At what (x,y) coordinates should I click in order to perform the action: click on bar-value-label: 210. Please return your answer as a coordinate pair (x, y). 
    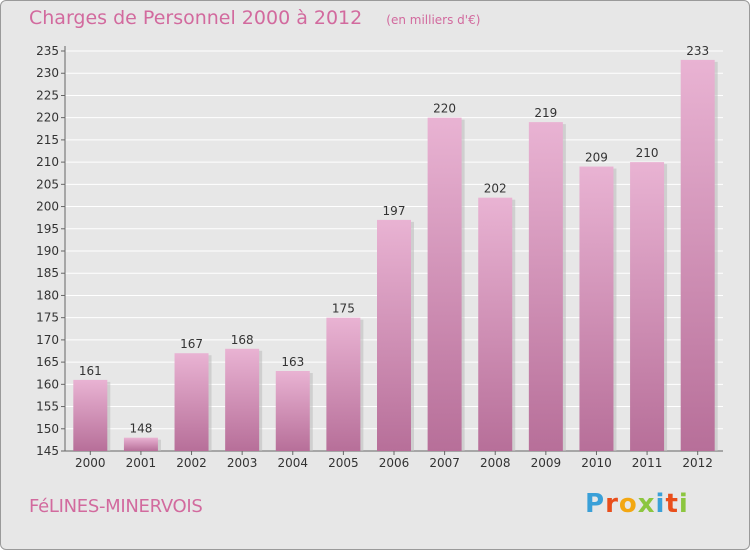
    Looking at the image, I should click on (647, 153).